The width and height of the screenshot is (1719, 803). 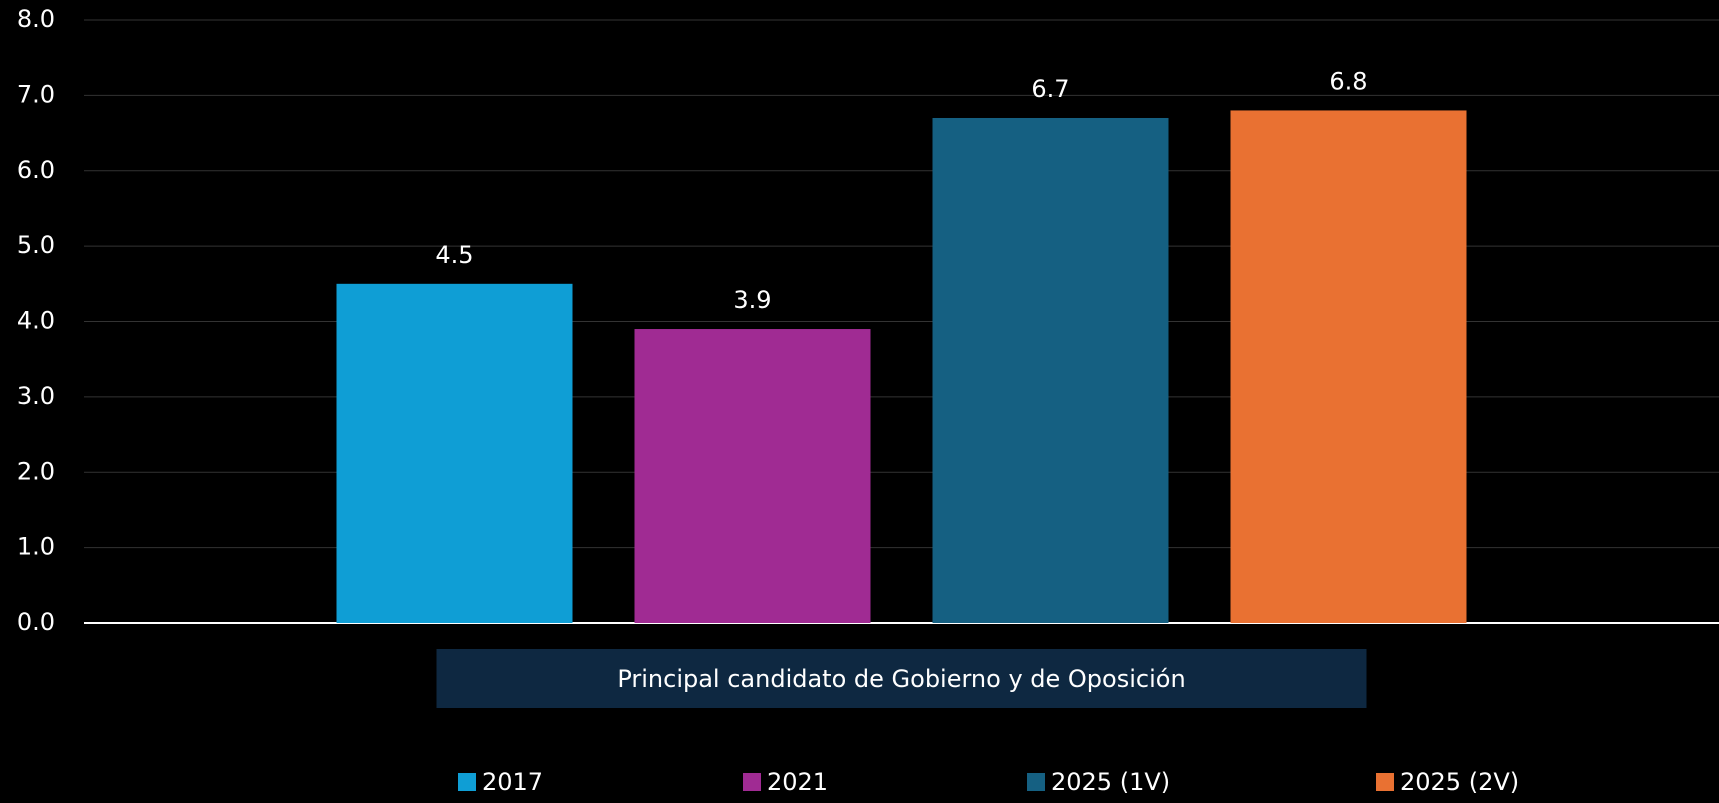 What do you see at coordinates (36, 321) in the screenshot?
I see `y-tick-label: 4.0` at bounding box center [36, 321].